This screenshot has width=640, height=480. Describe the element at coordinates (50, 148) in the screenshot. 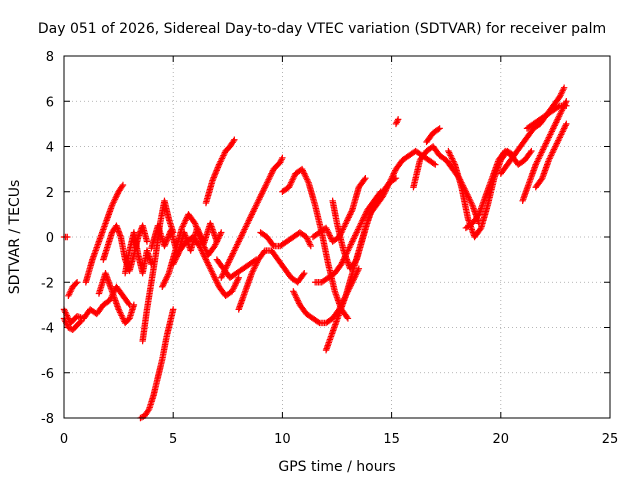

I see `y-tick-label: 4` at that location.